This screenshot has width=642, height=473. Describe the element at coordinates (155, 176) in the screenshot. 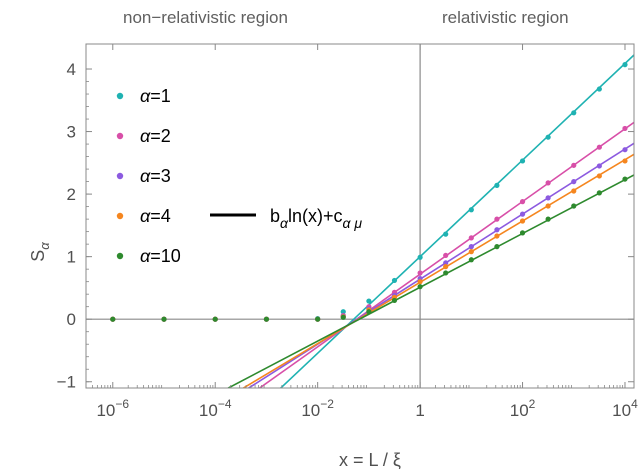

I see `legend-label: α=3` at that location.